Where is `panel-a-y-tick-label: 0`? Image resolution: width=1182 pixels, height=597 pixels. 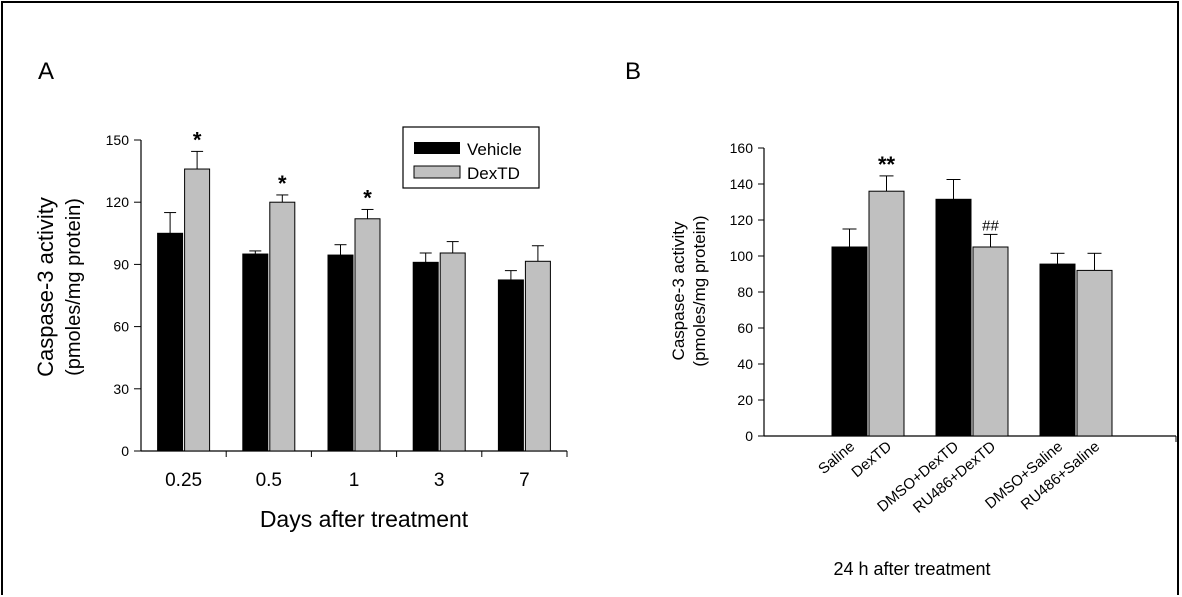 panel-a-y-tick-label: 0 is located at coordinates (125, 451).